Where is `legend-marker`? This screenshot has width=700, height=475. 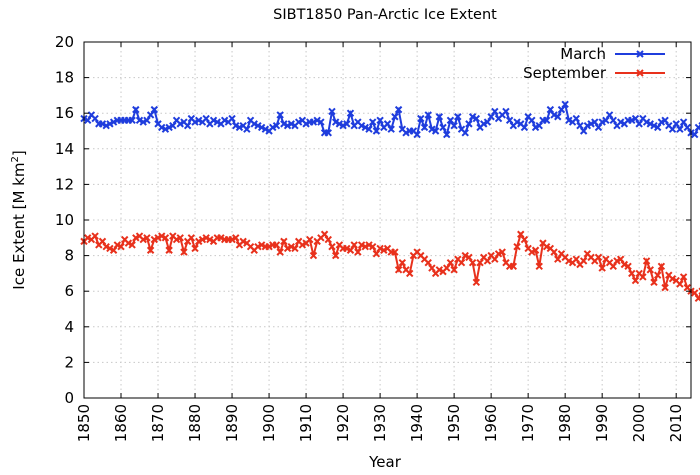
legend-marker is located at coordinates (640, 54).